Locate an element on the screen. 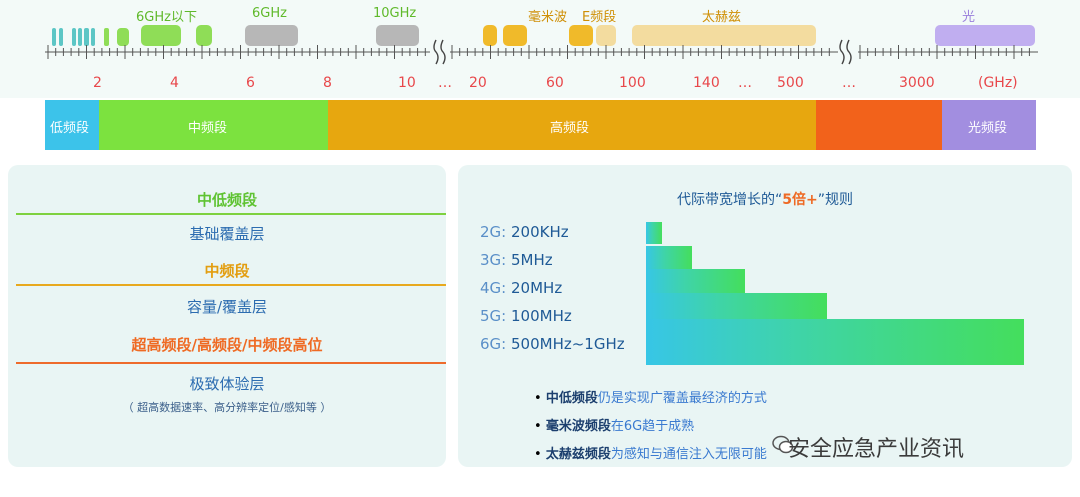 This screenshot has width=1080, height=497. gen-label: 4G: is located at coordinates (493, 288).